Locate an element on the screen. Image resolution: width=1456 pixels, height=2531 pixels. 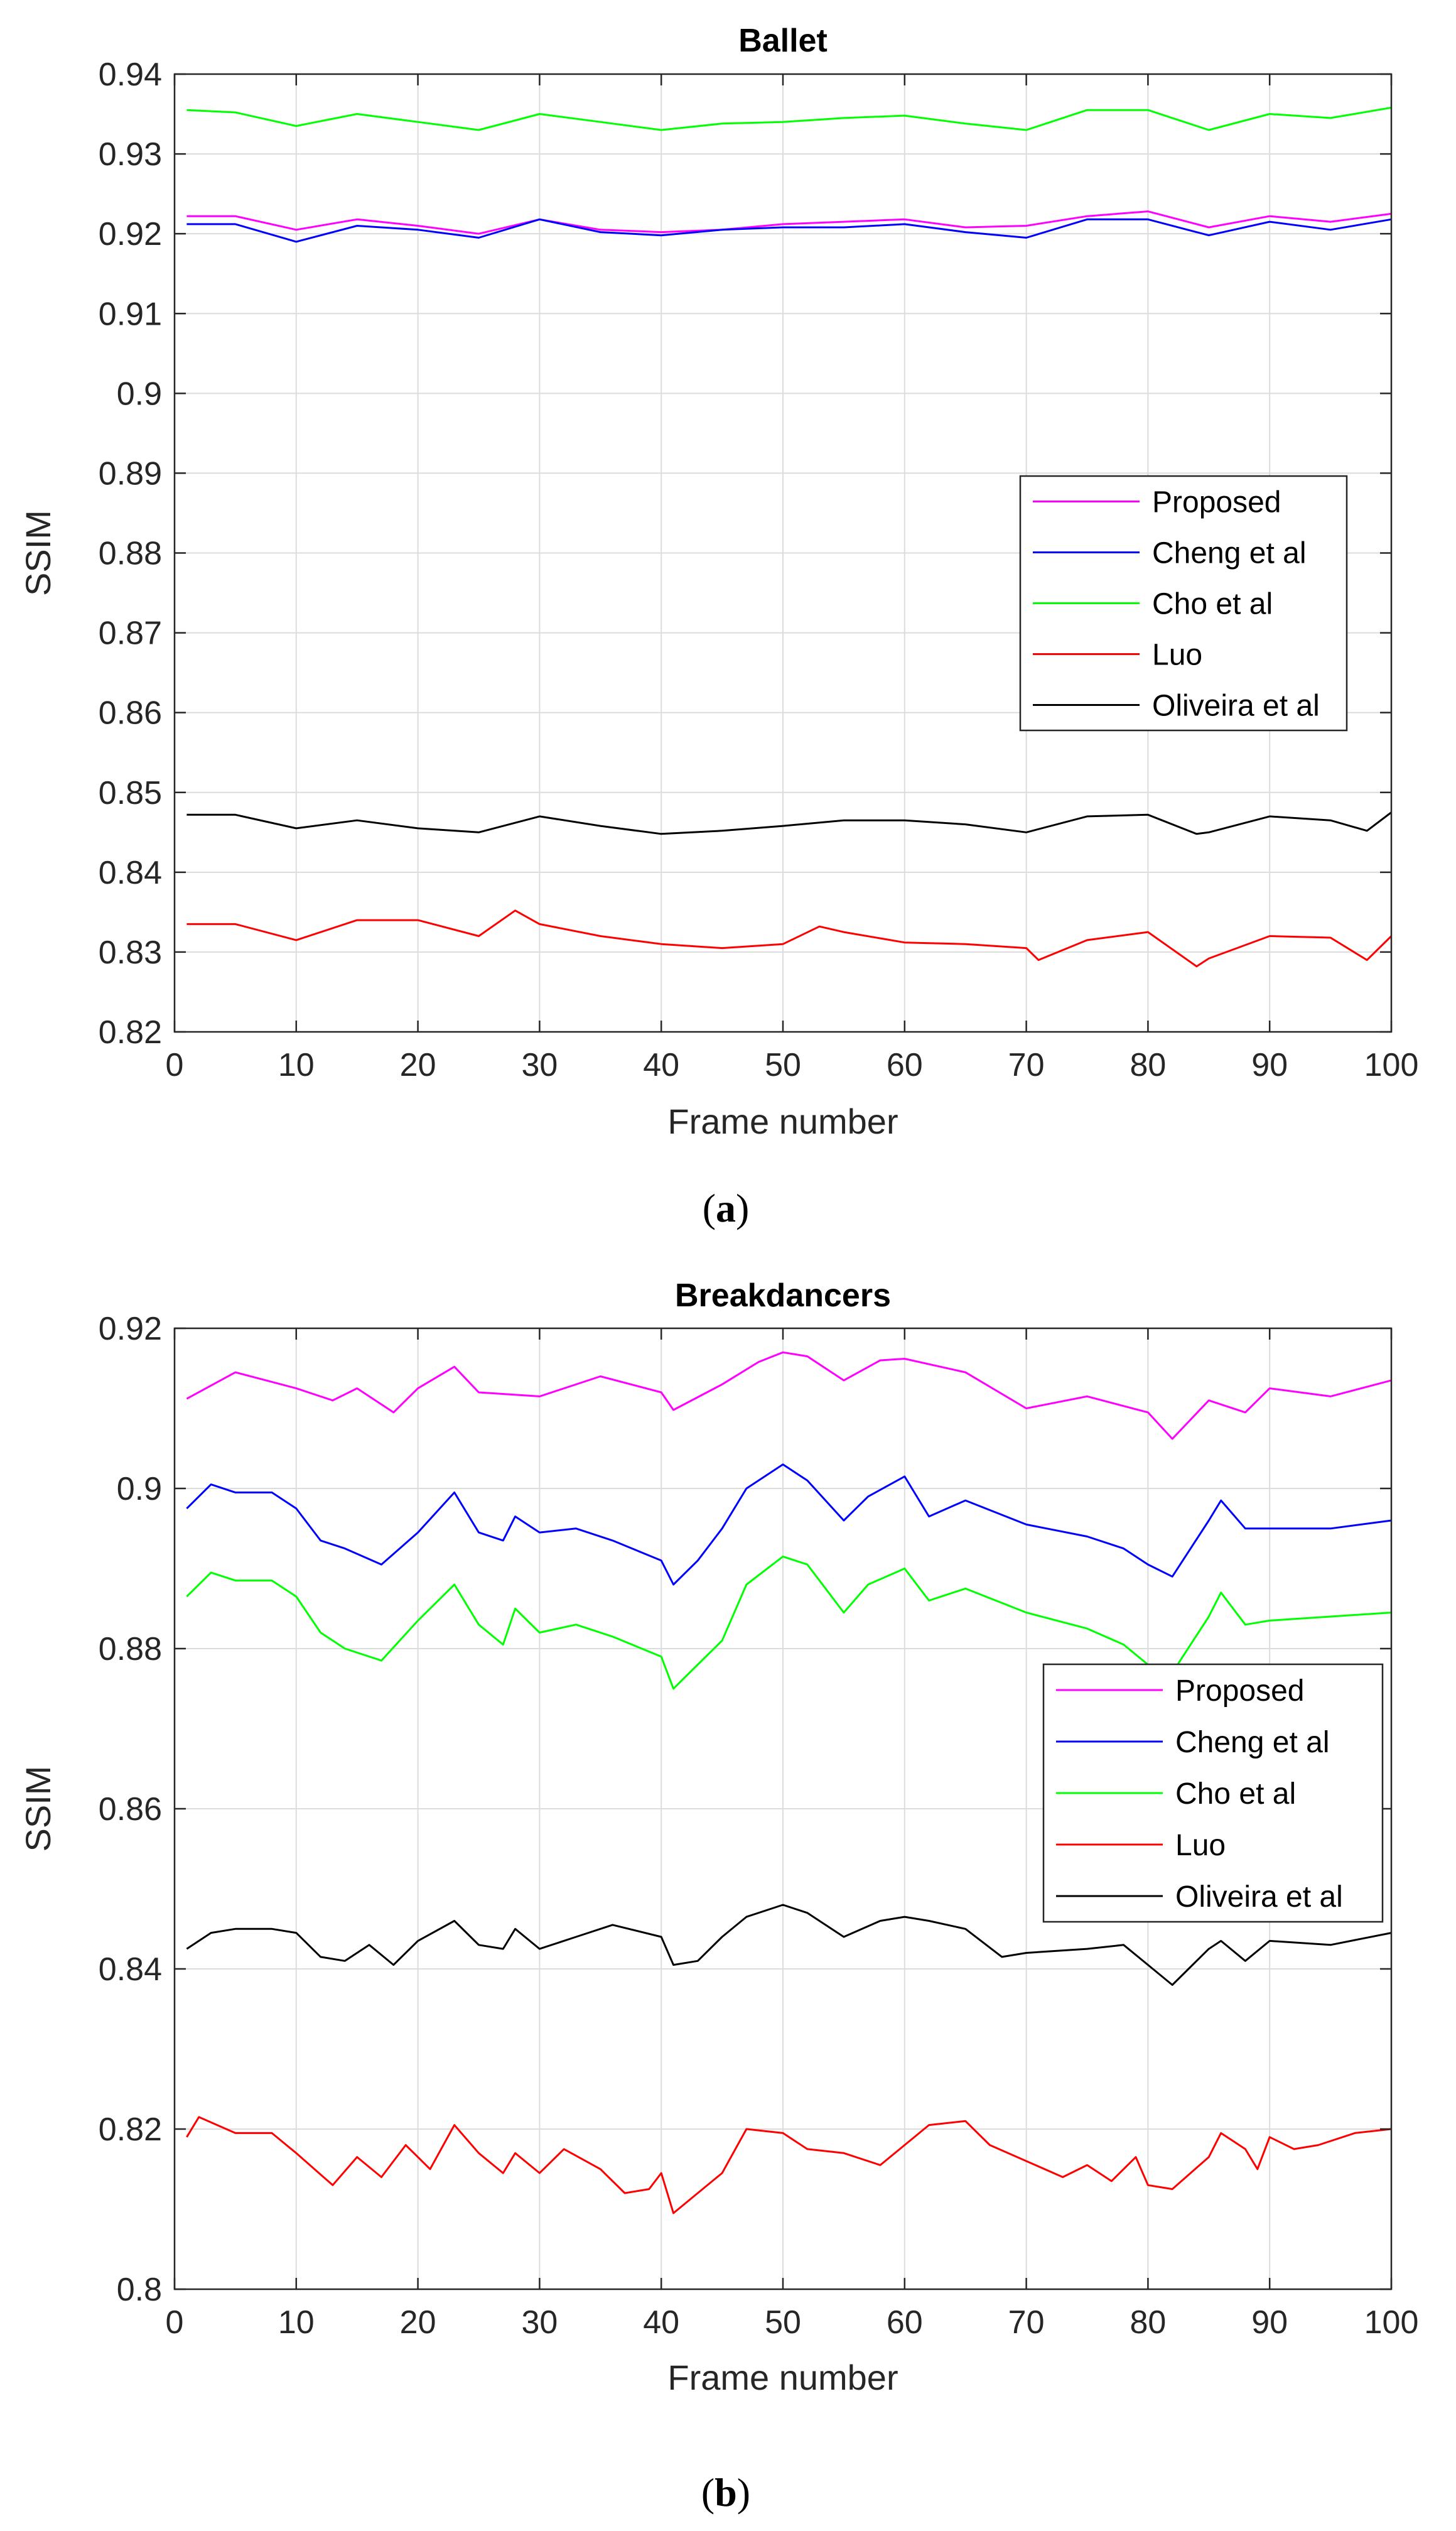
y-tick-label: 0.94 is located at coordinates (130, 75).